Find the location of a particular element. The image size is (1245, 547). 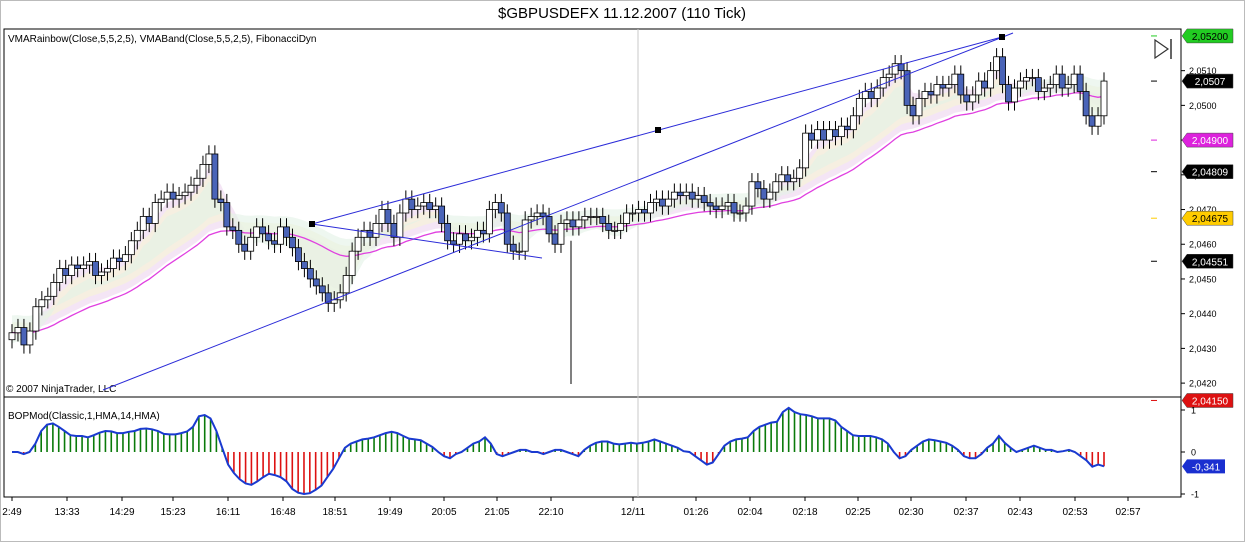

play-to-end-icon is located at coordinates (1163, 49).